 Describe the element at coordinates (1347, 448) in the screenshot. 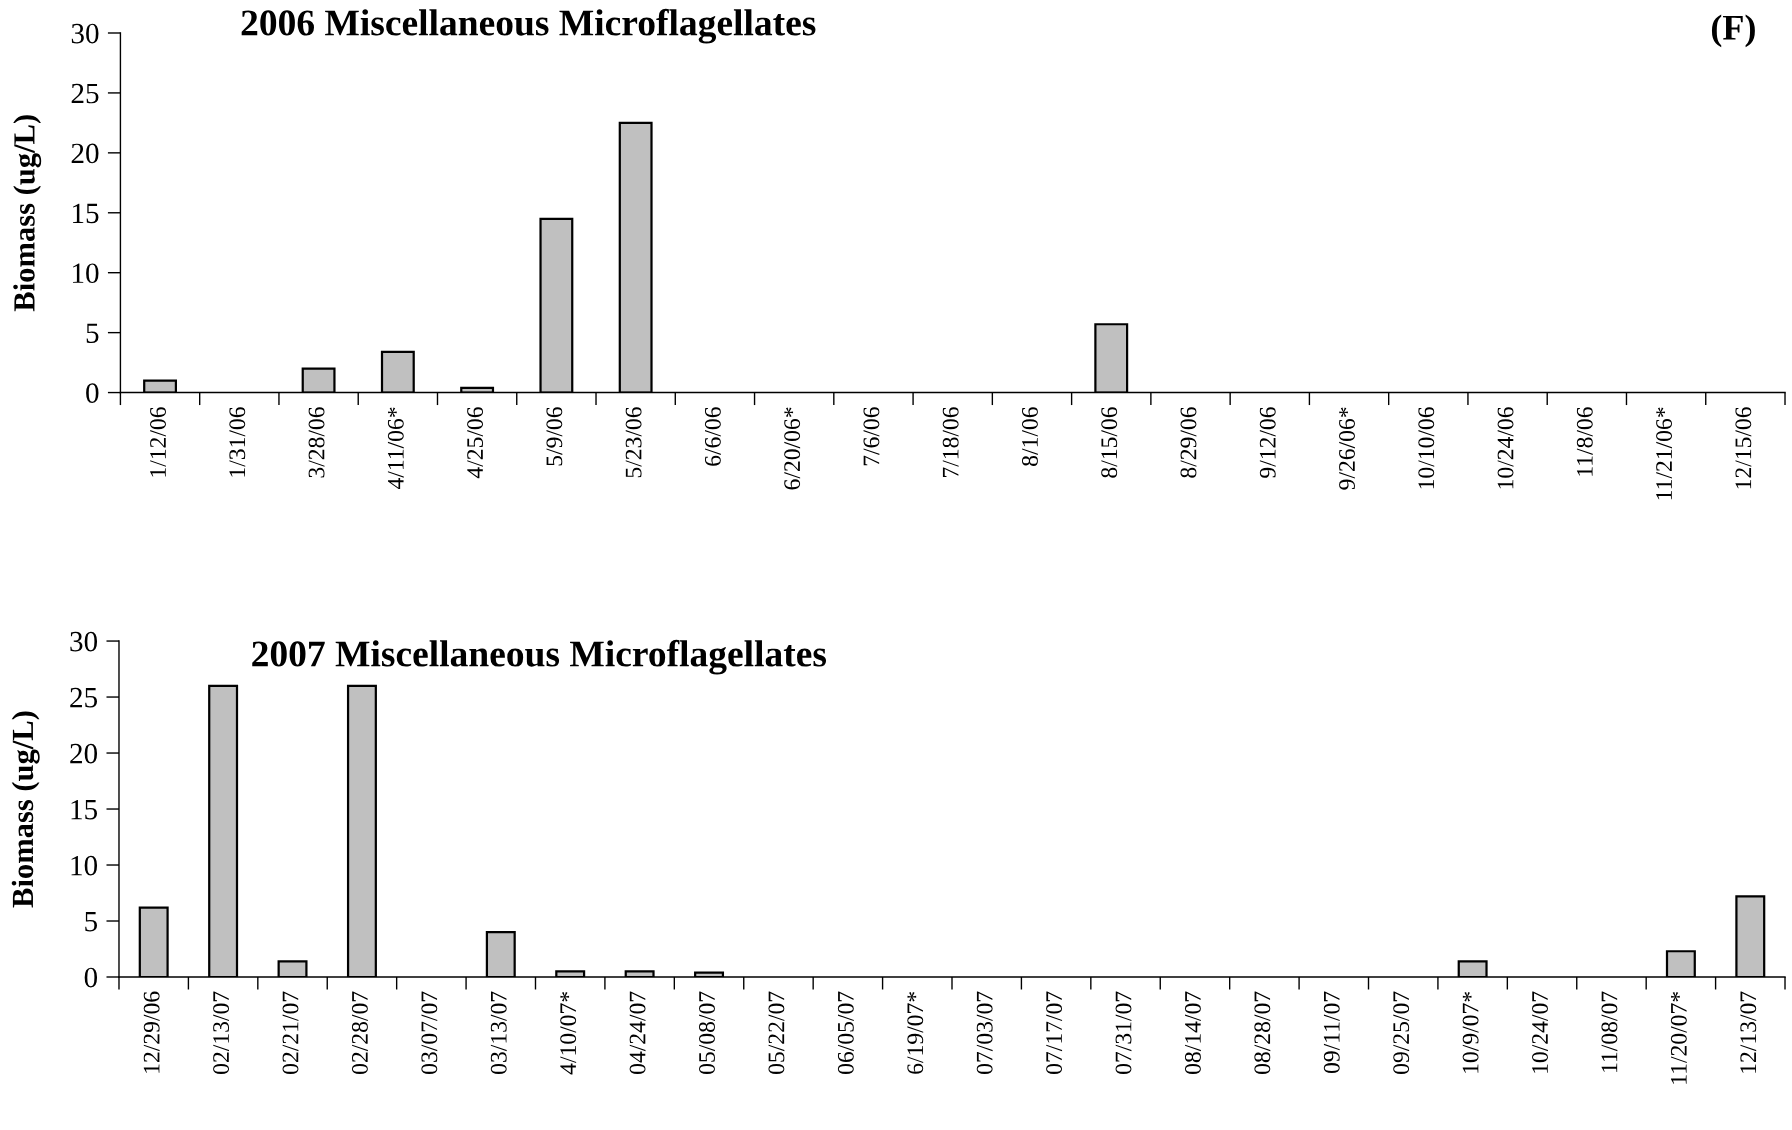

I see `x-tick-label: 9/26/06*` at that location.